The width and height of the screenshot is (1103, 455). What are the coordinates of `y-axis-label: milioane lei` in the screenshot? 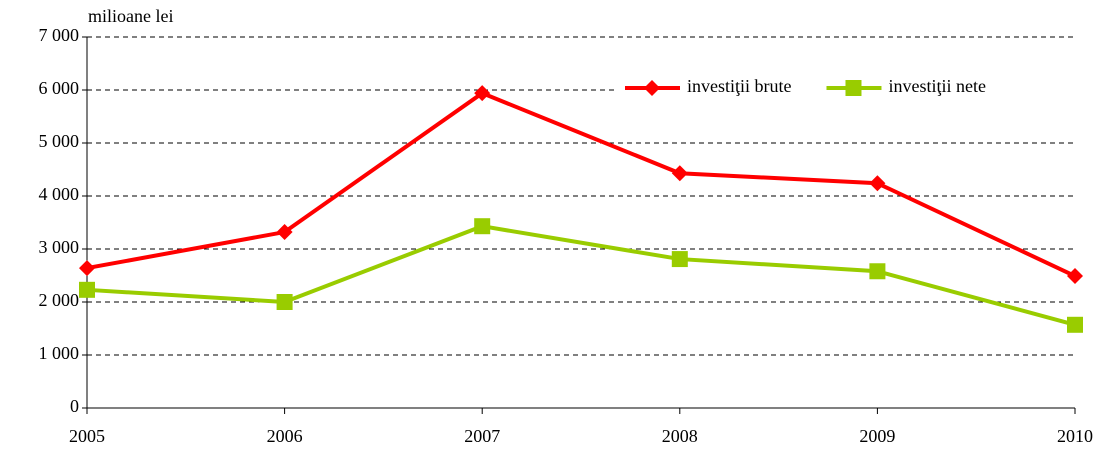 It's located at (130, 16).